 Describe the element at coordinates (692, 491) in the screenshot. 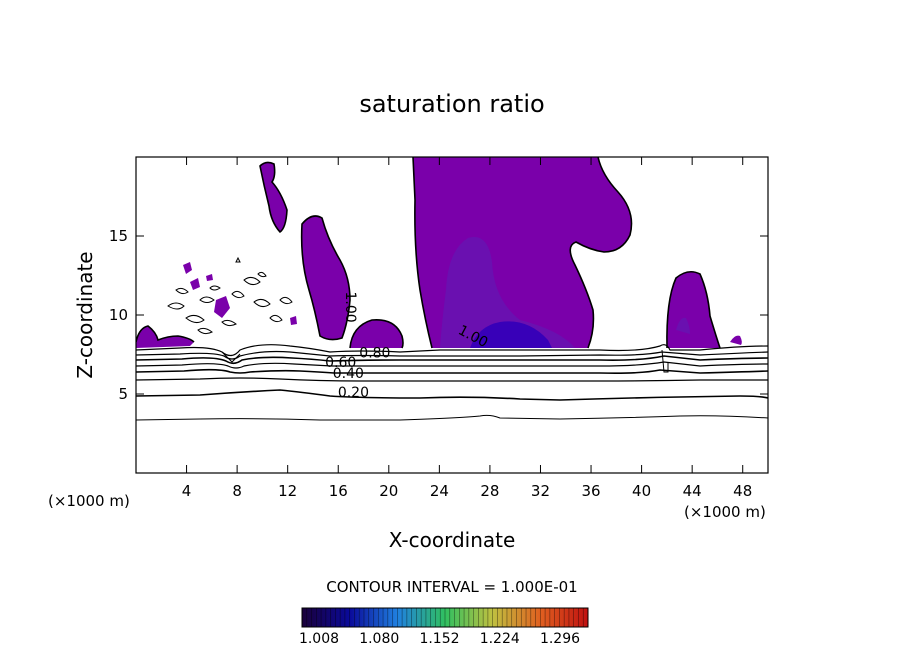

I see `x-tick-label: 44` at that location.